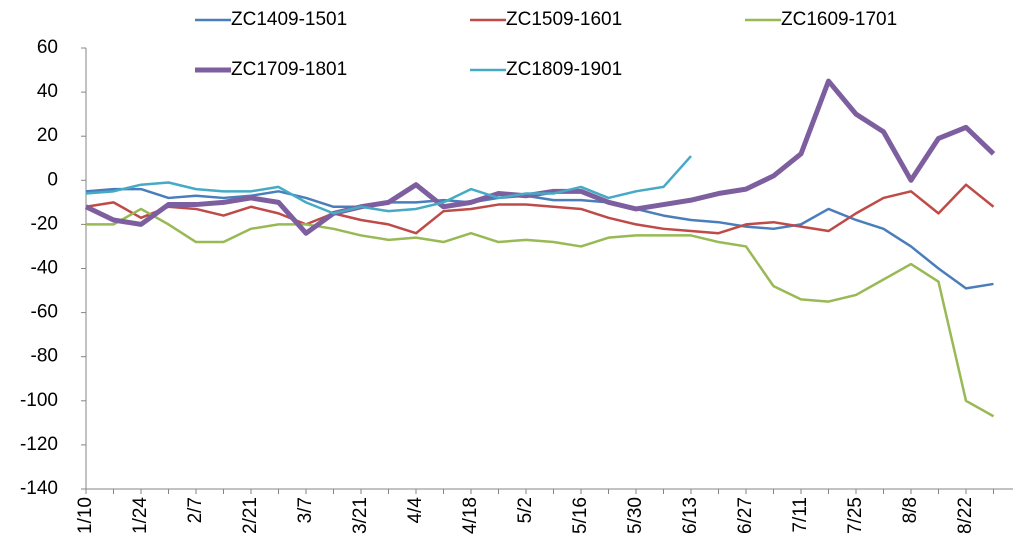  I want to click on y-tick-label: 0, so click(52, 179).